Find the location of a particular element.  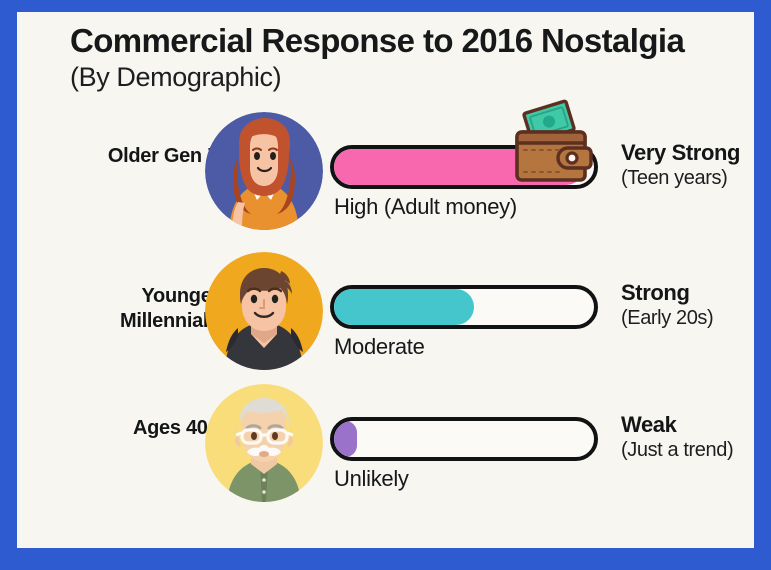

bar-value-label: Moderate is located at coordinates (379, 346).